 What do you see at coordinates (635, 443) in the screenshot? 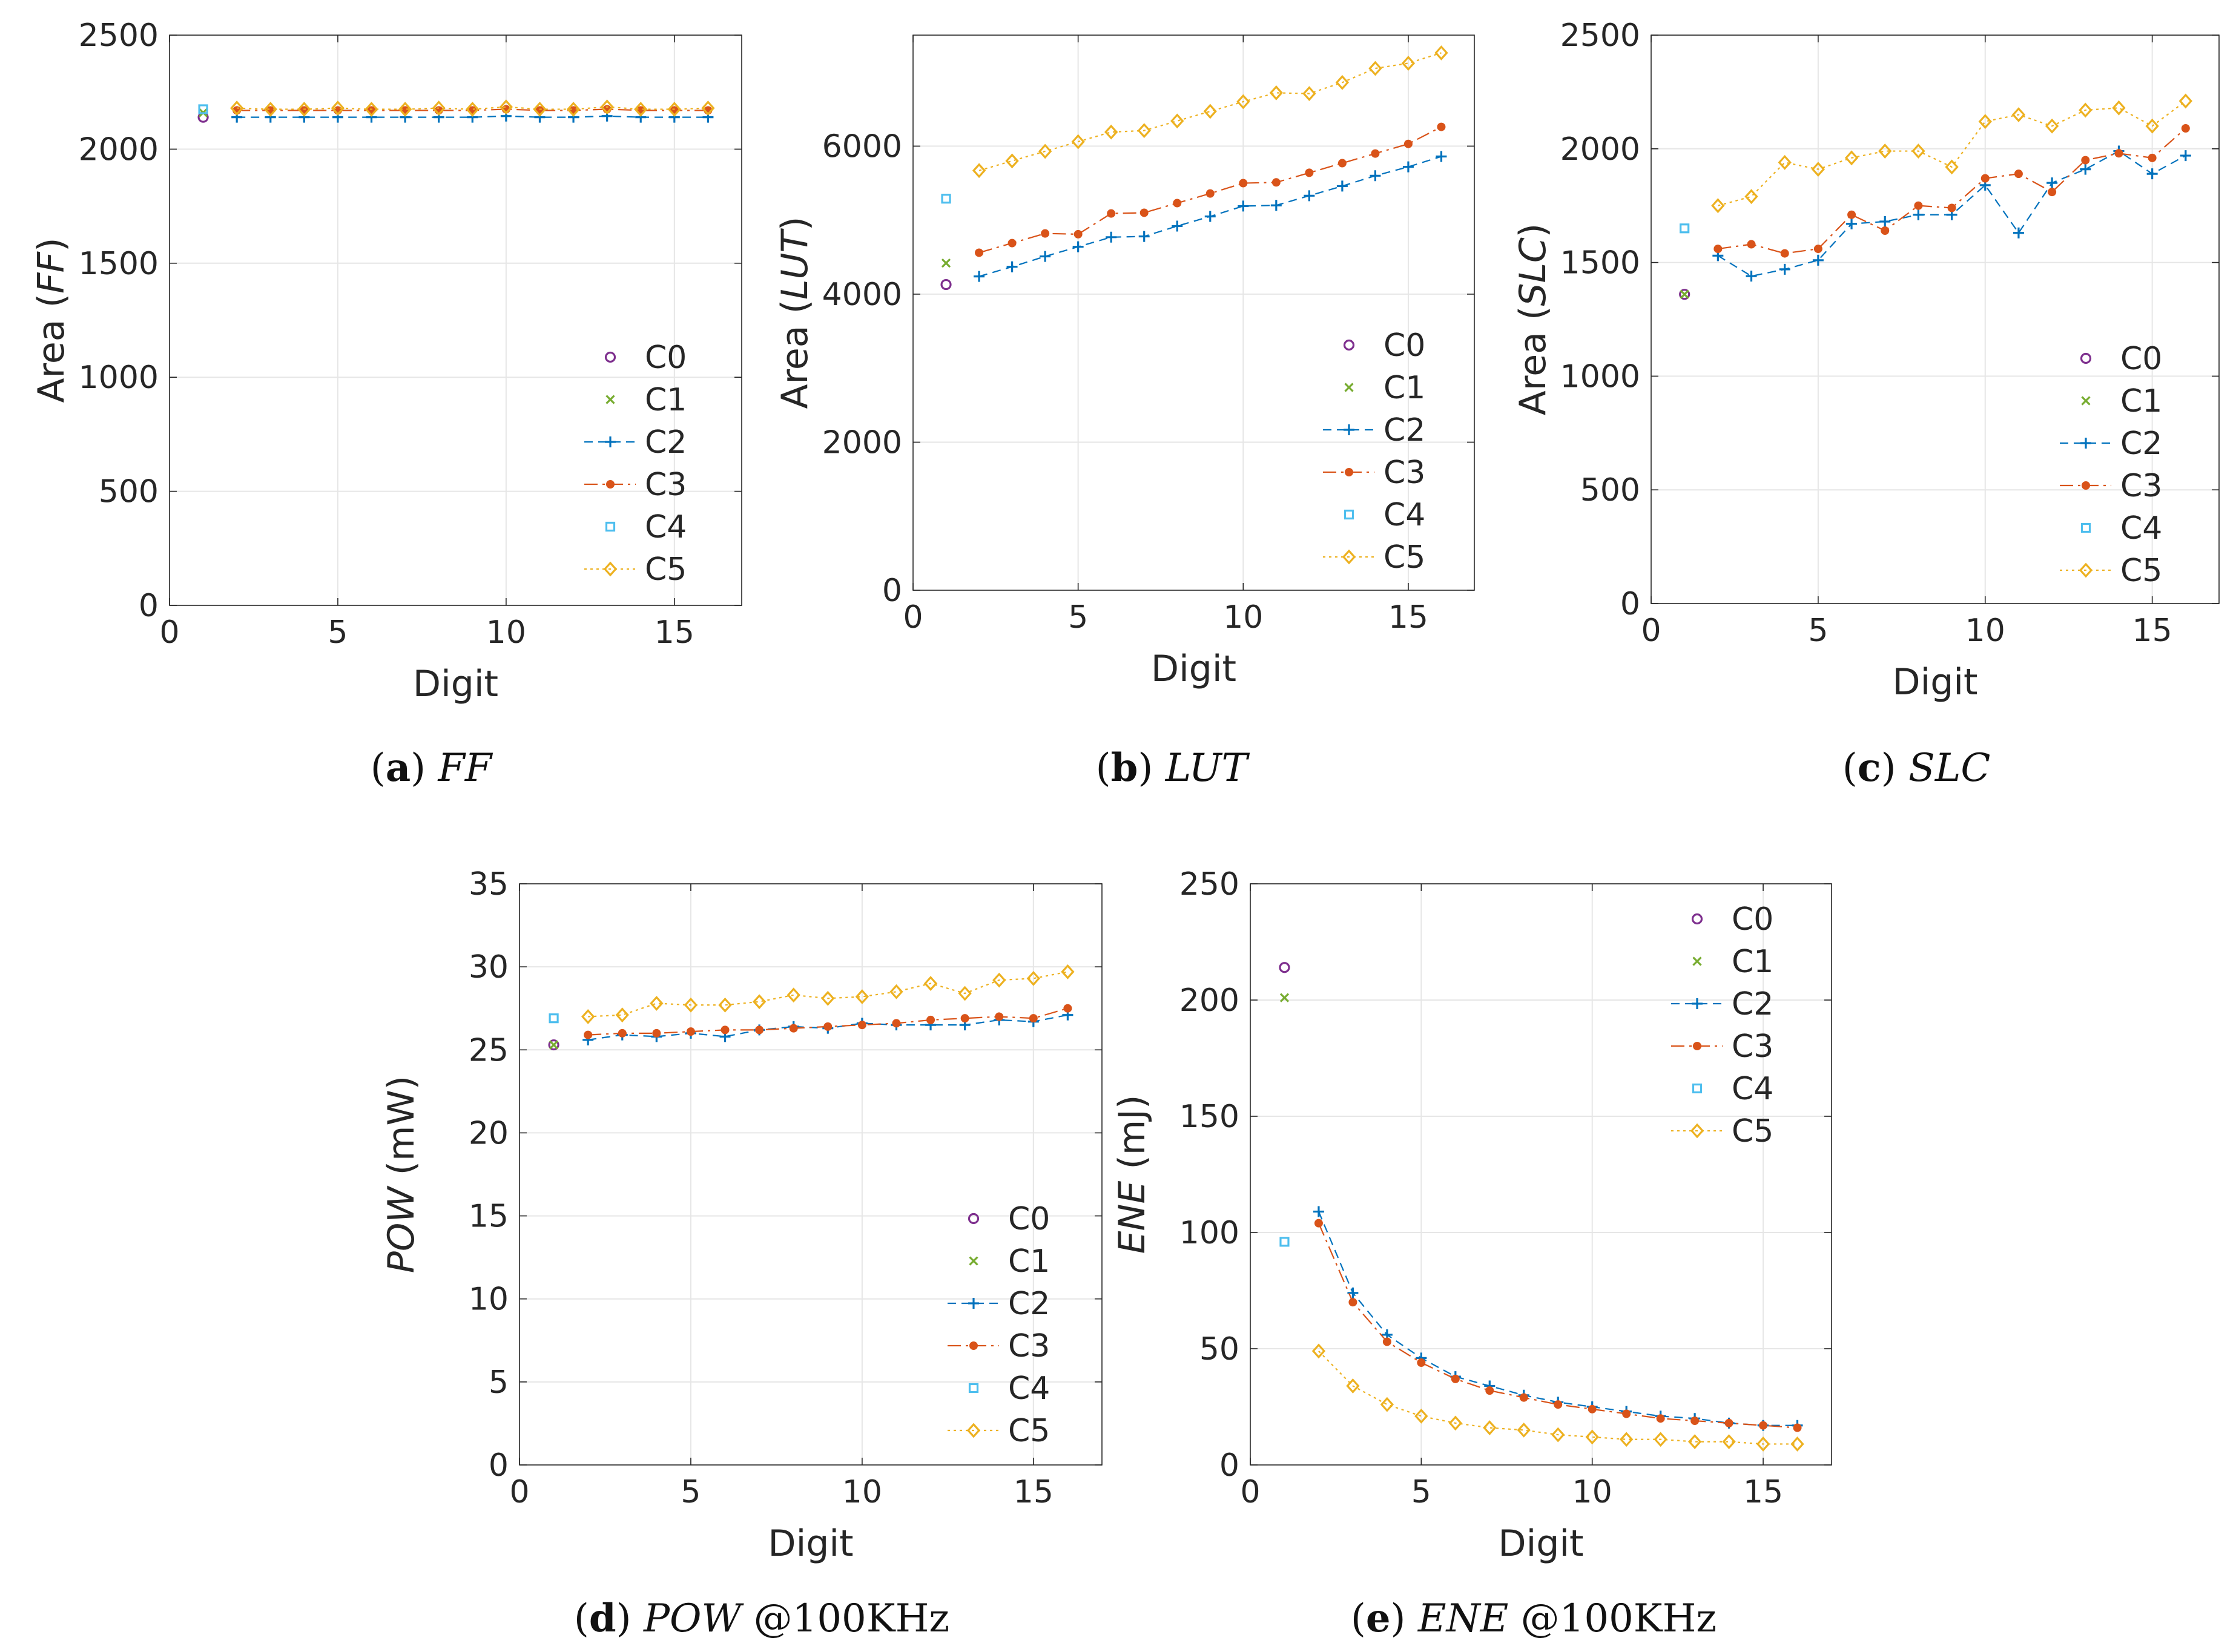
I see `legend-entry-C2: C2` at bounding box center [635, 443].